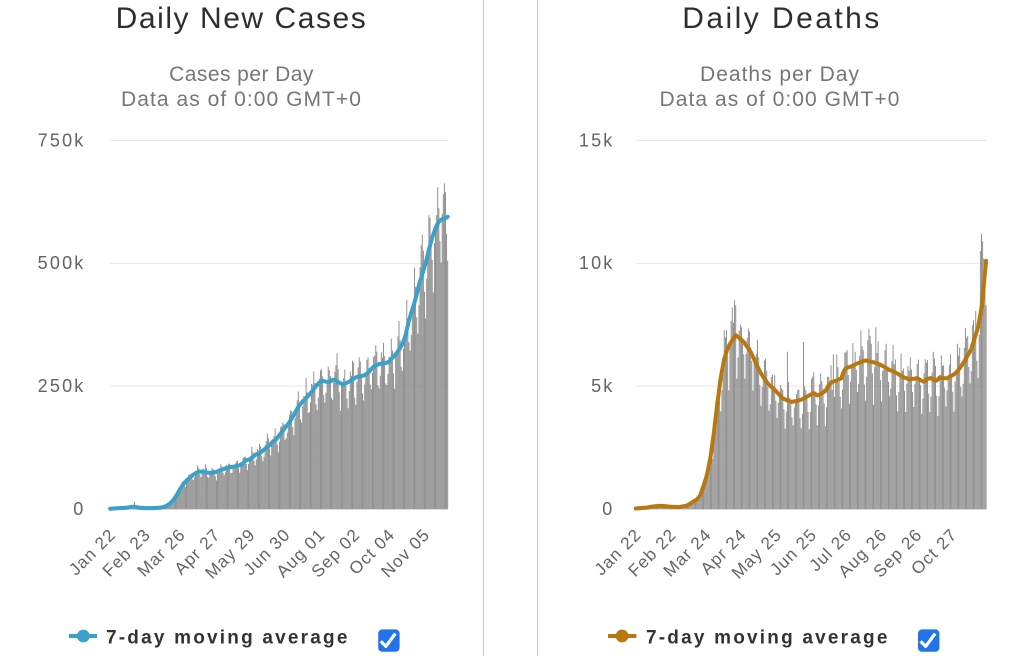 The width and height of the screenshot is (1018, 656). I want to click on svg-text: 750k, so click(62, 140).